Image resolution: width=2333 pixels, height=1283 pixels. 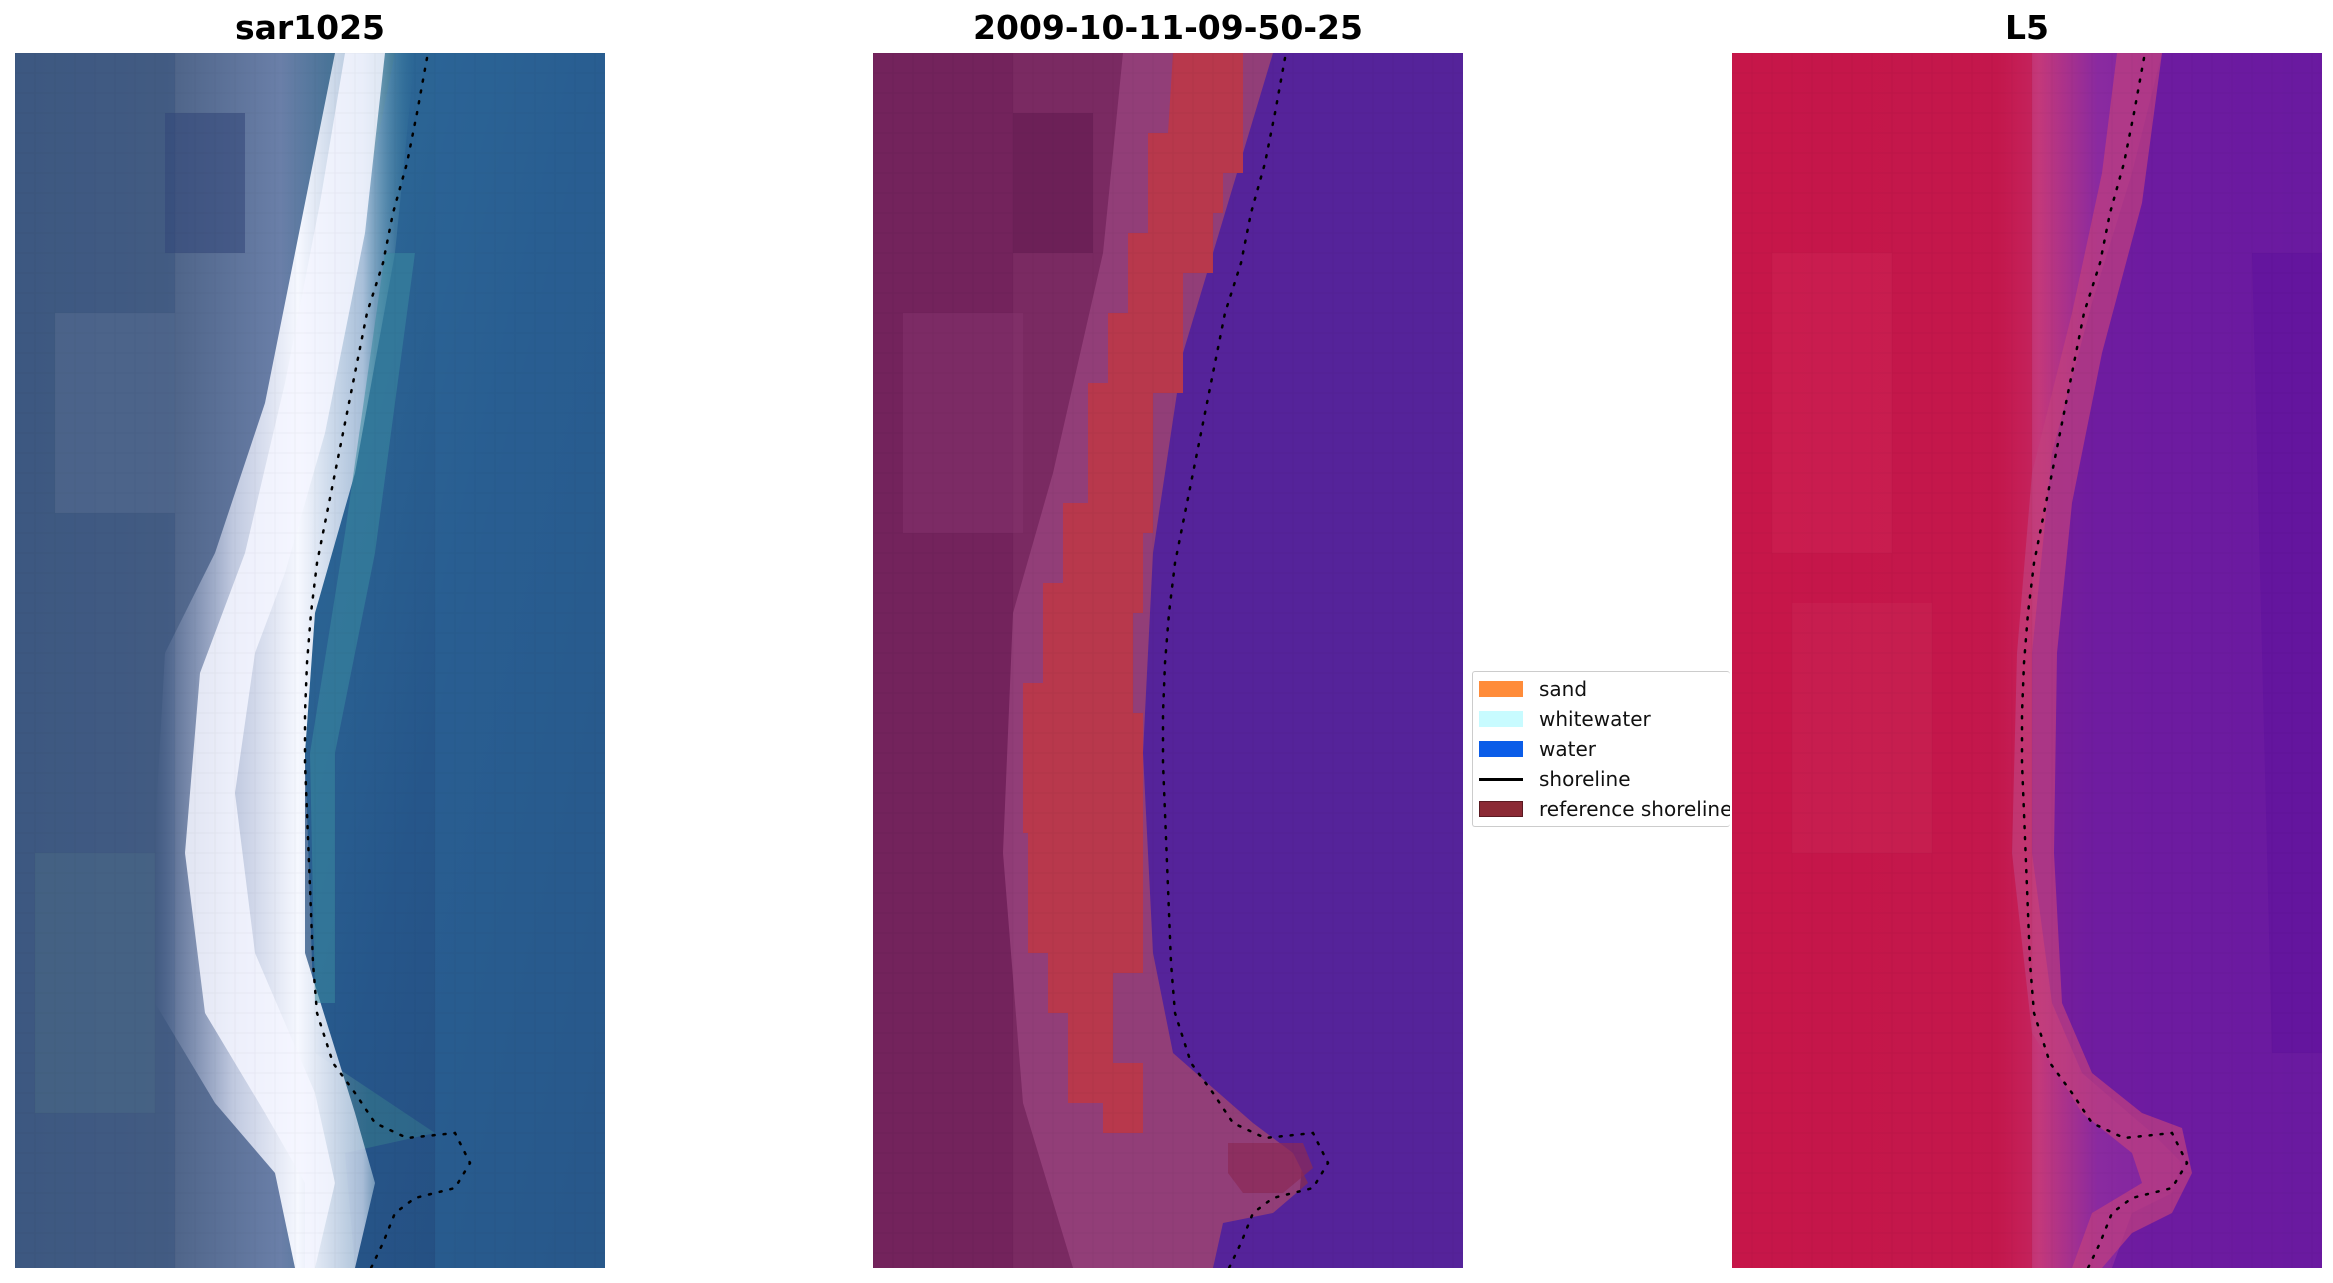 What do you see at coordinates (1501, 689) in the screenshot?
I see `legend-swatch-sand` at bounding box center [1501, 689].